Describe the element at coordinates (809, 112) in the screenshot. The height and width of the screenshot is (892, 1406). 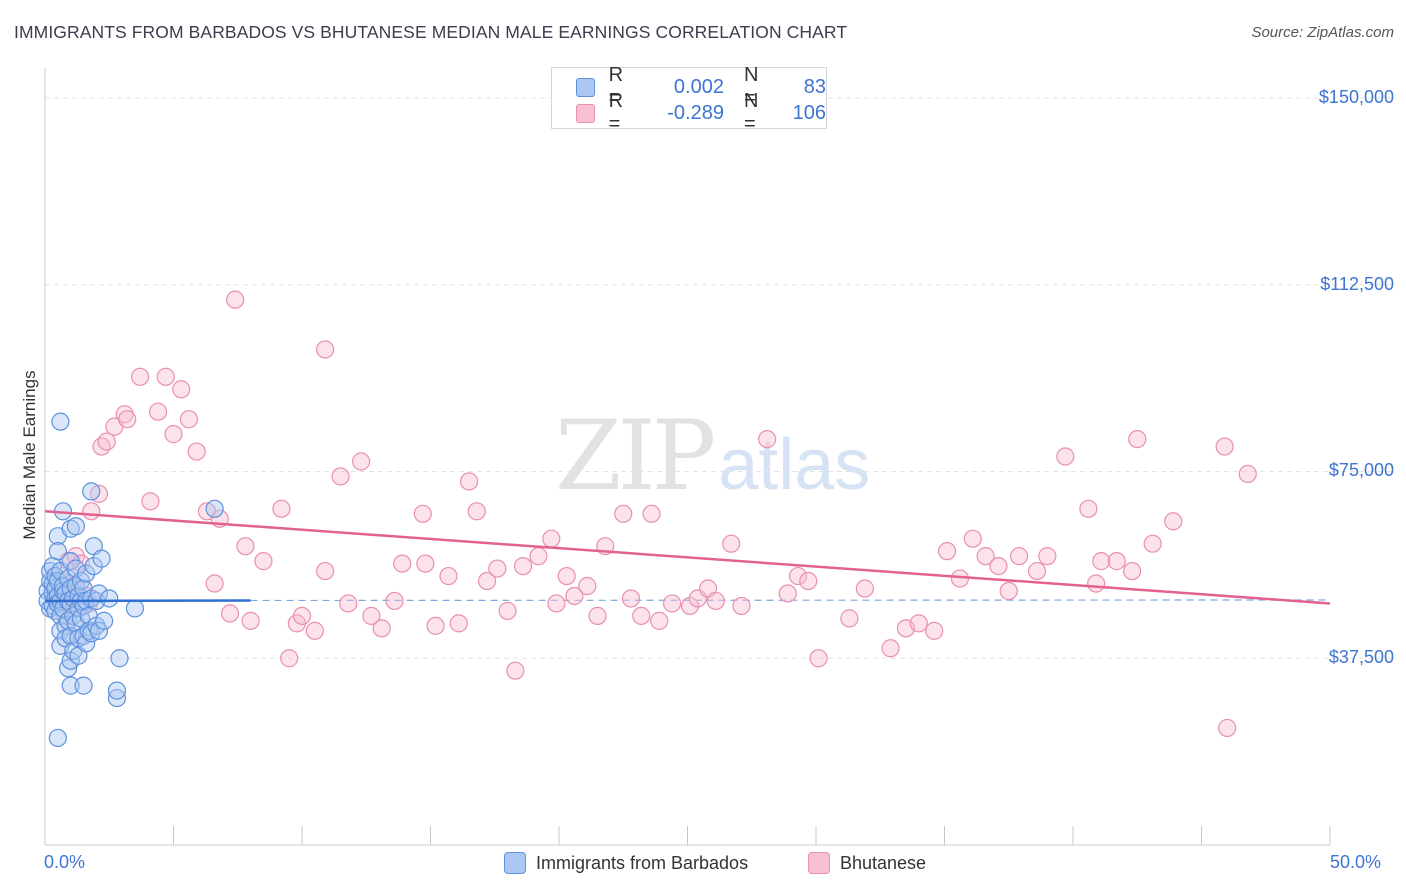
I see `legend-n-value: 106` at that location.